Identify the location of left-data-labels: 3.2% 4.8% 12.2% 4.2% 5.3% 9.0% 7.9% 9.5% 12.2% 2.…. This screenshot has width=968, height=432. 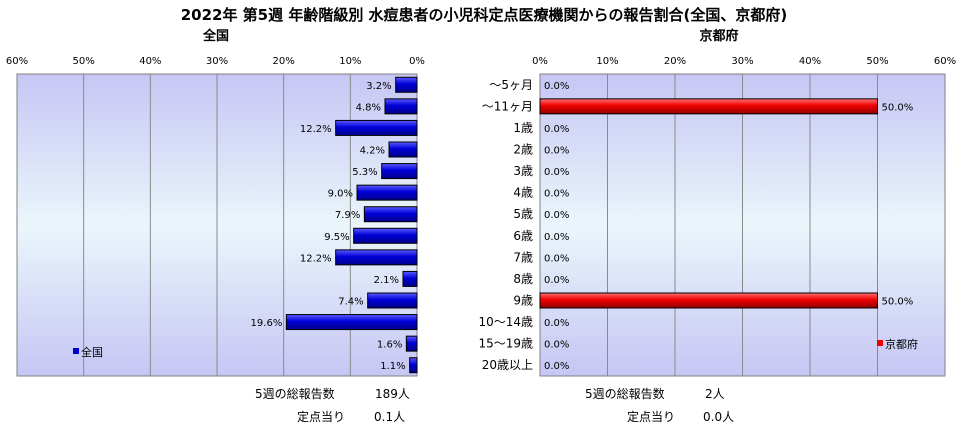
(328, 226).